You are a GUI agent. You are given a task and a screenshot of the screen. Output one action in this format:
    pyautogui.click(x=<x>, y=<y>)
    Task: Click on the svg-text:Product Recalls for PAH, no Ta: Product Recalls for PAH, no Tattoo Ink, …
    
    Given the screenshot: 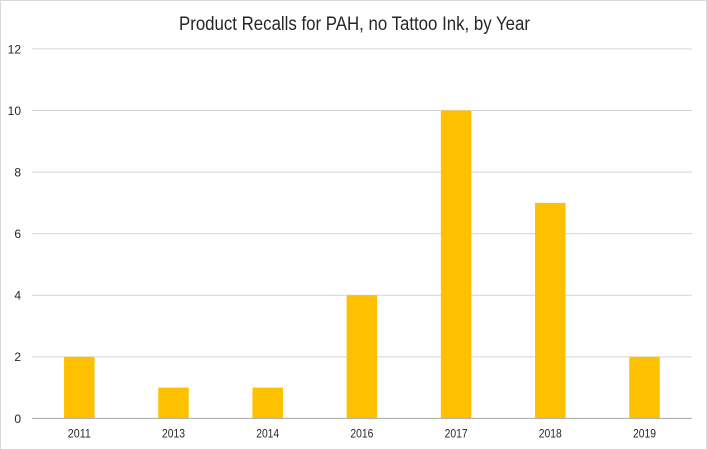 What is the action you would take?
    pyautogui.click(x=354, y=24)
    